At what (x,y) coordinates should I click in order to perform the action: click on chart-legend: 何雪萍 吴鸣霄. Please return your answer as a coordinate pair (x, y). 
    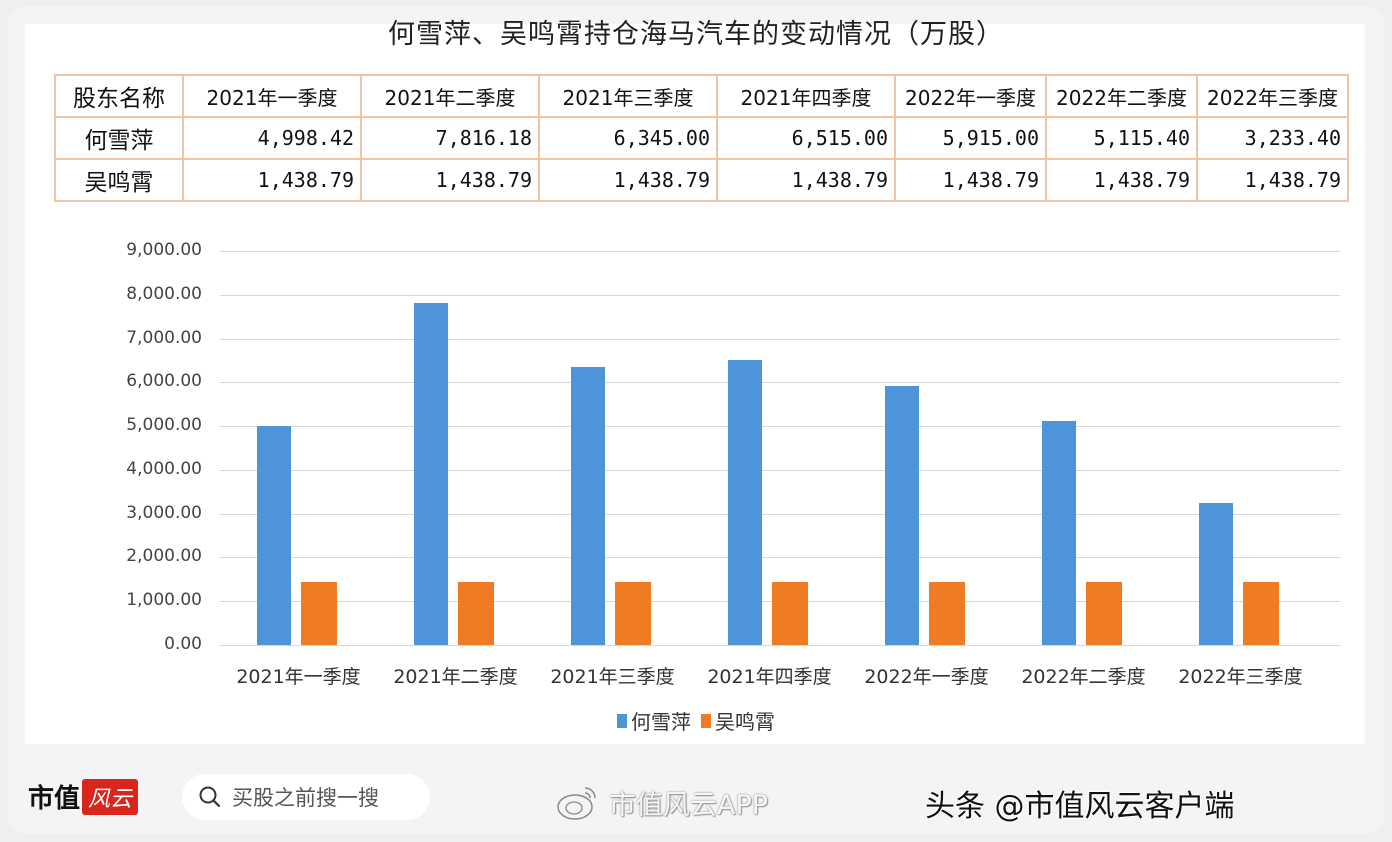
    Looking at the image, I should click on (696, 720).